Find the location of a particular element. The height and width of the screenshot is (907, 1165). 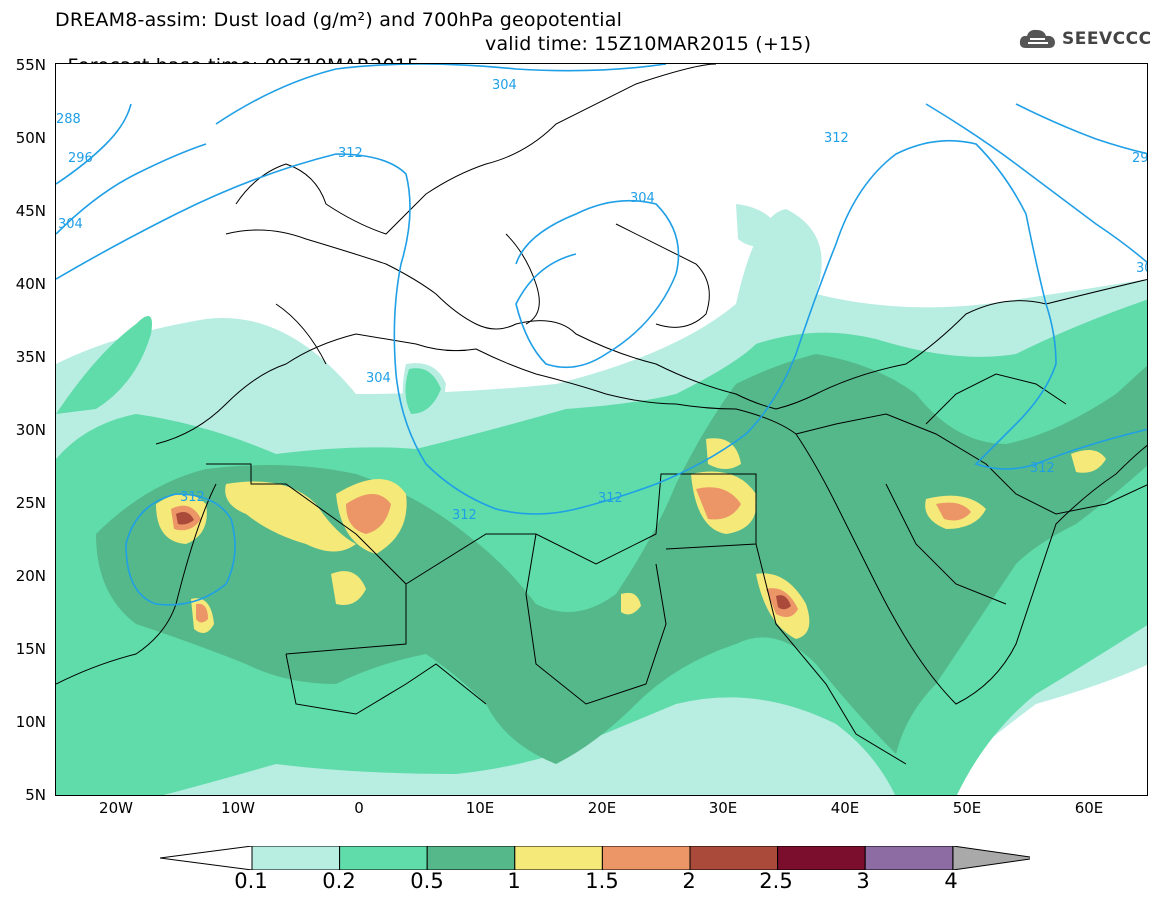

legend-tick-label: 1.5 is located at coordinates (602, 881).